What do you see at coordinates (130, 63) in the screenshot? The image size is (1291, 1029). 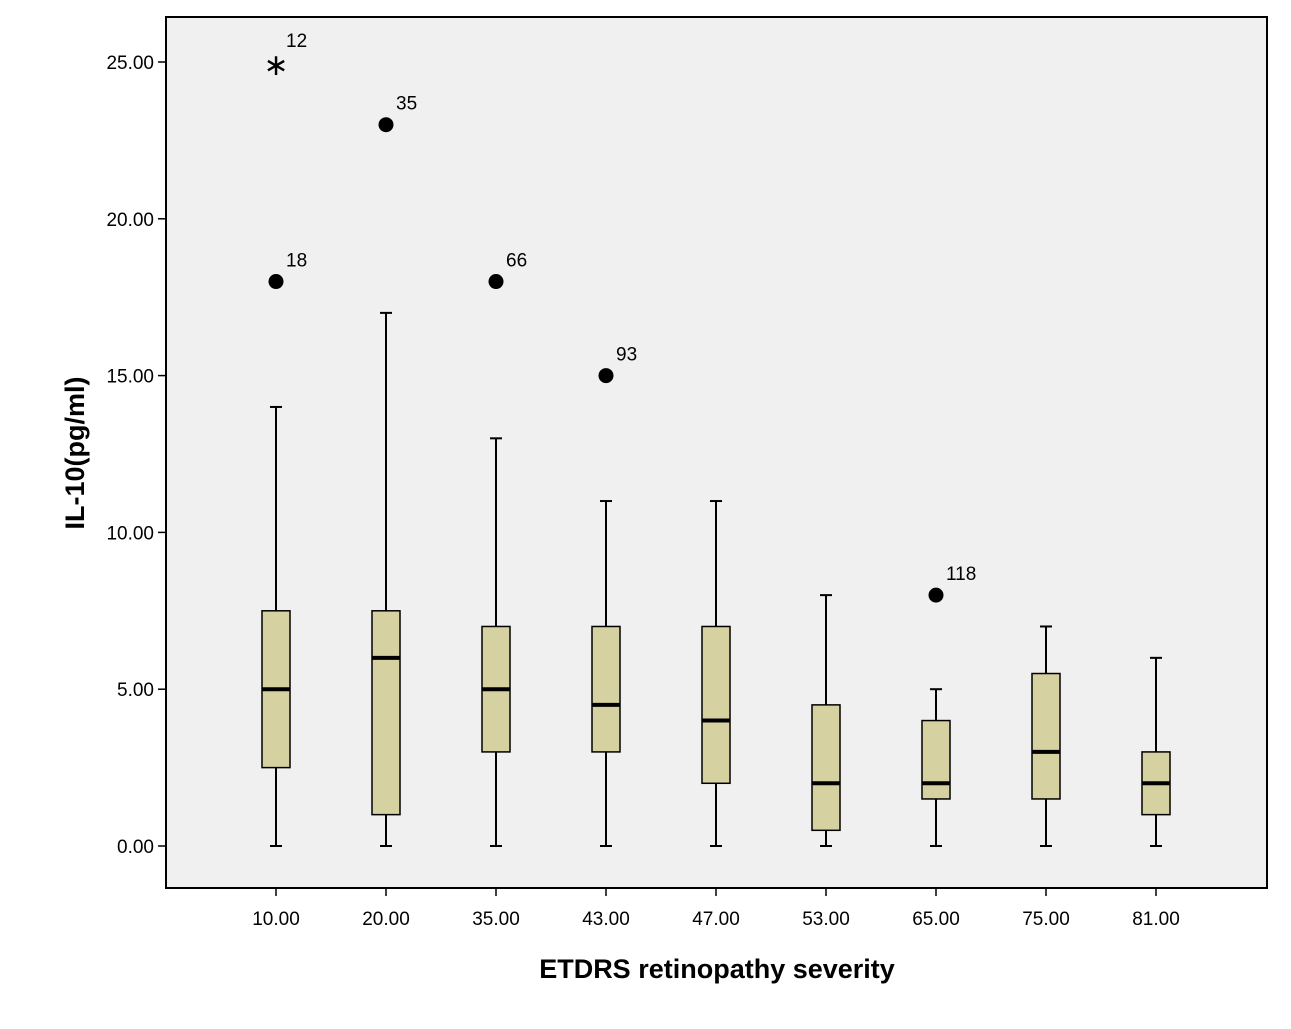 I see `y-tick-label: 25.00` at bounding box center [130, 63].